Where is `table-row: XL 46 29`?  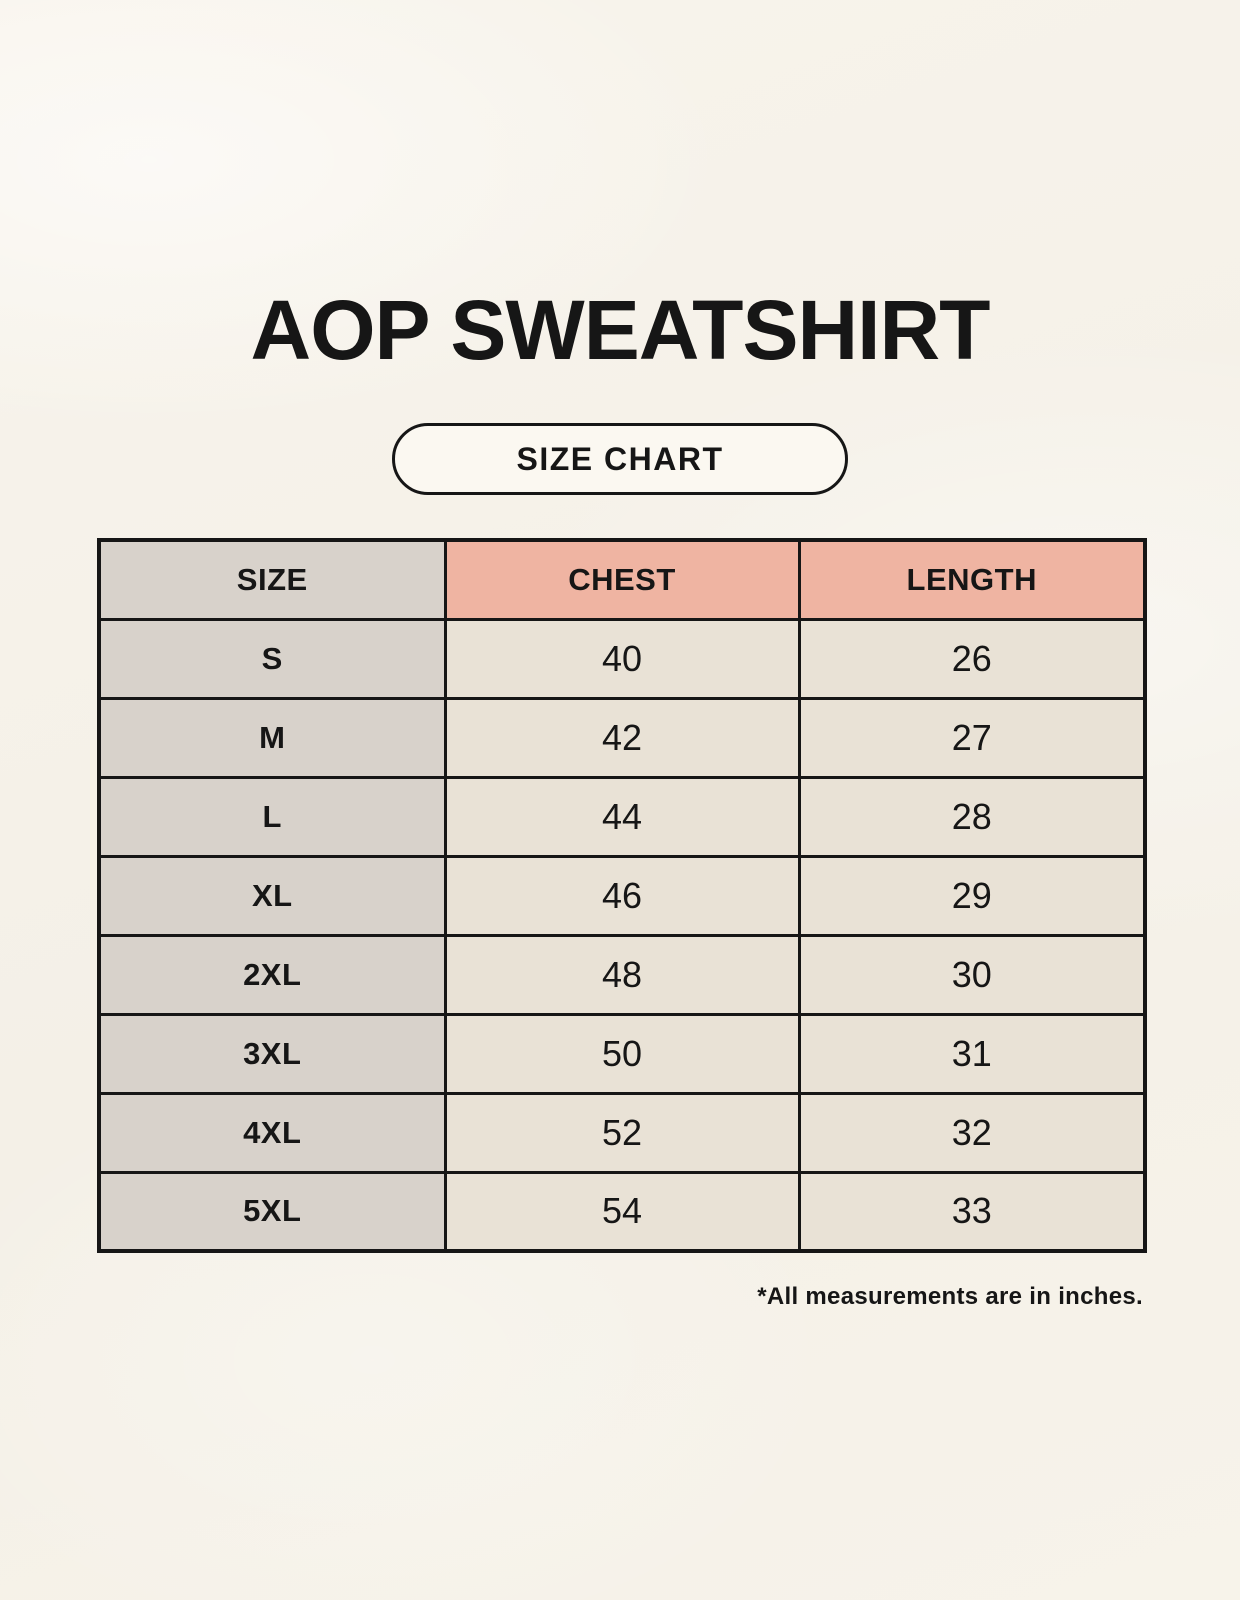 table-row: XL 46 29 is located at coordinates (622, 895).